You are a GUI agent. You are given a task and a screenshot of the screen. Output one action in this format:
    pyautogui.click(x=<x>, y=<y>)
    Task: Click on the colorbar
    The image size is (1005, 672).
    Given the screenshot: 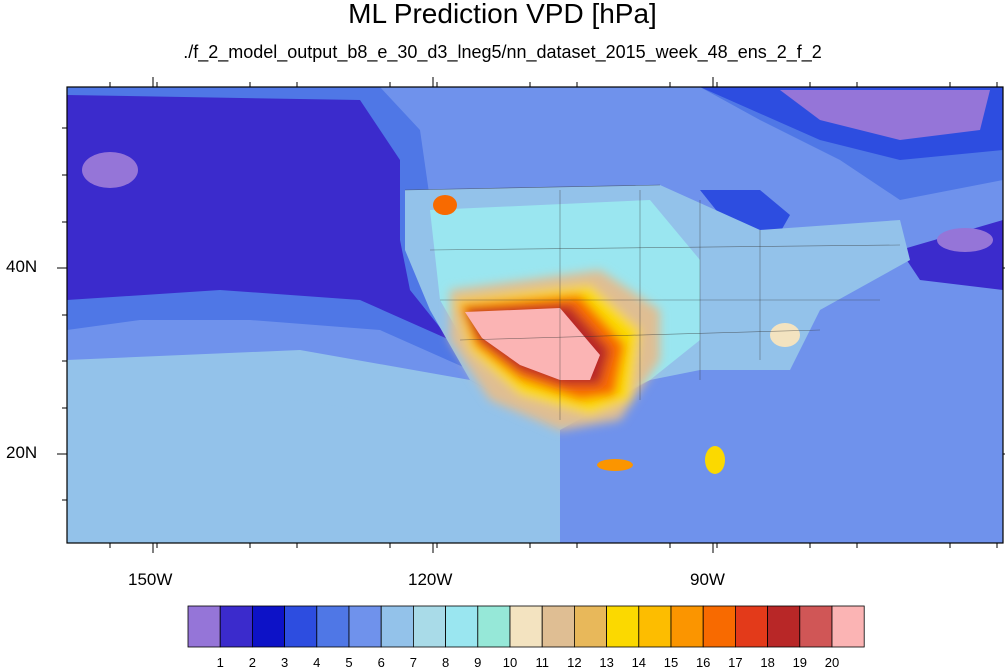 What is the action you would take?
    pyautogui.click(x=526, y=626)
    